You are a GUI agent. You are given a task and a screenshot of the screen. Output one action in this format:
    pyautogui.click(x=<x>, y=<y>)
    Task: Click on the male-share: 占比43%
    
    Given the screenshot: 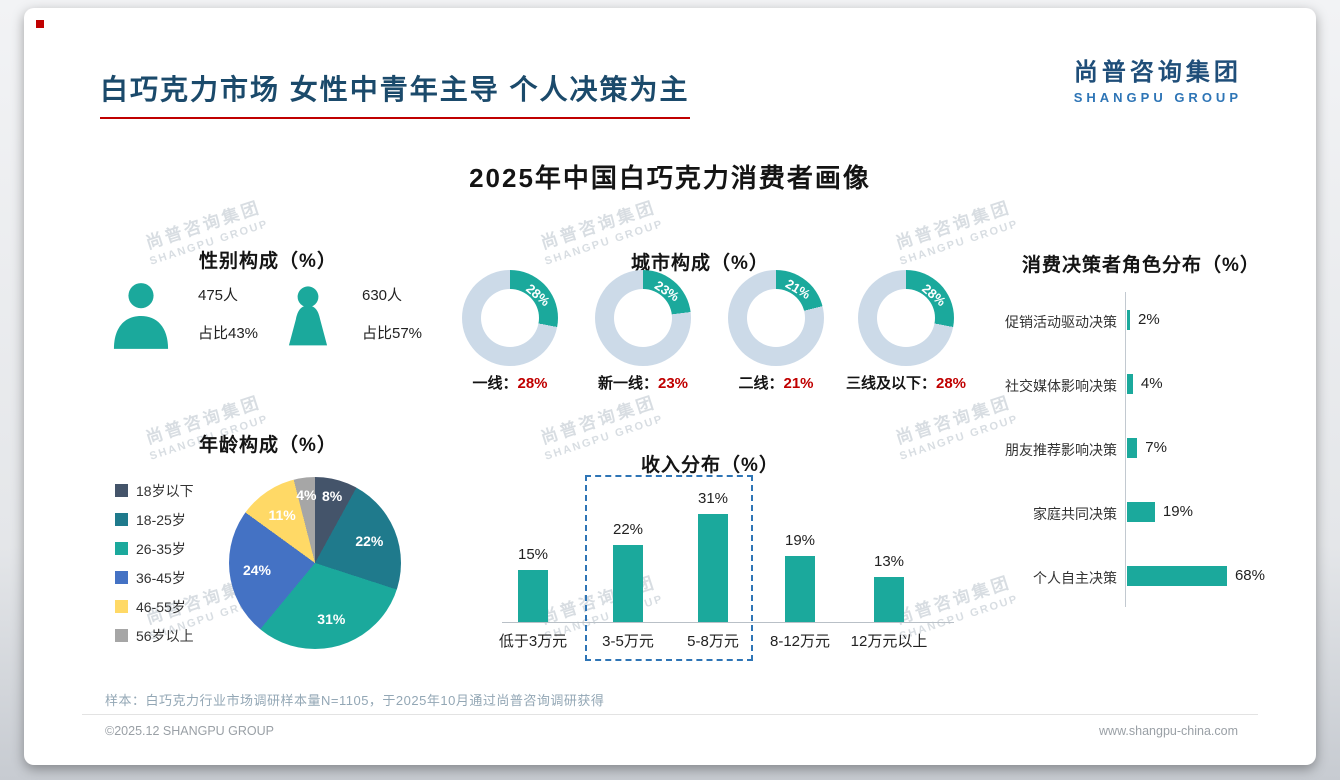 What is the action you would take?
    pyautogui.click(x=228, y=333)
    